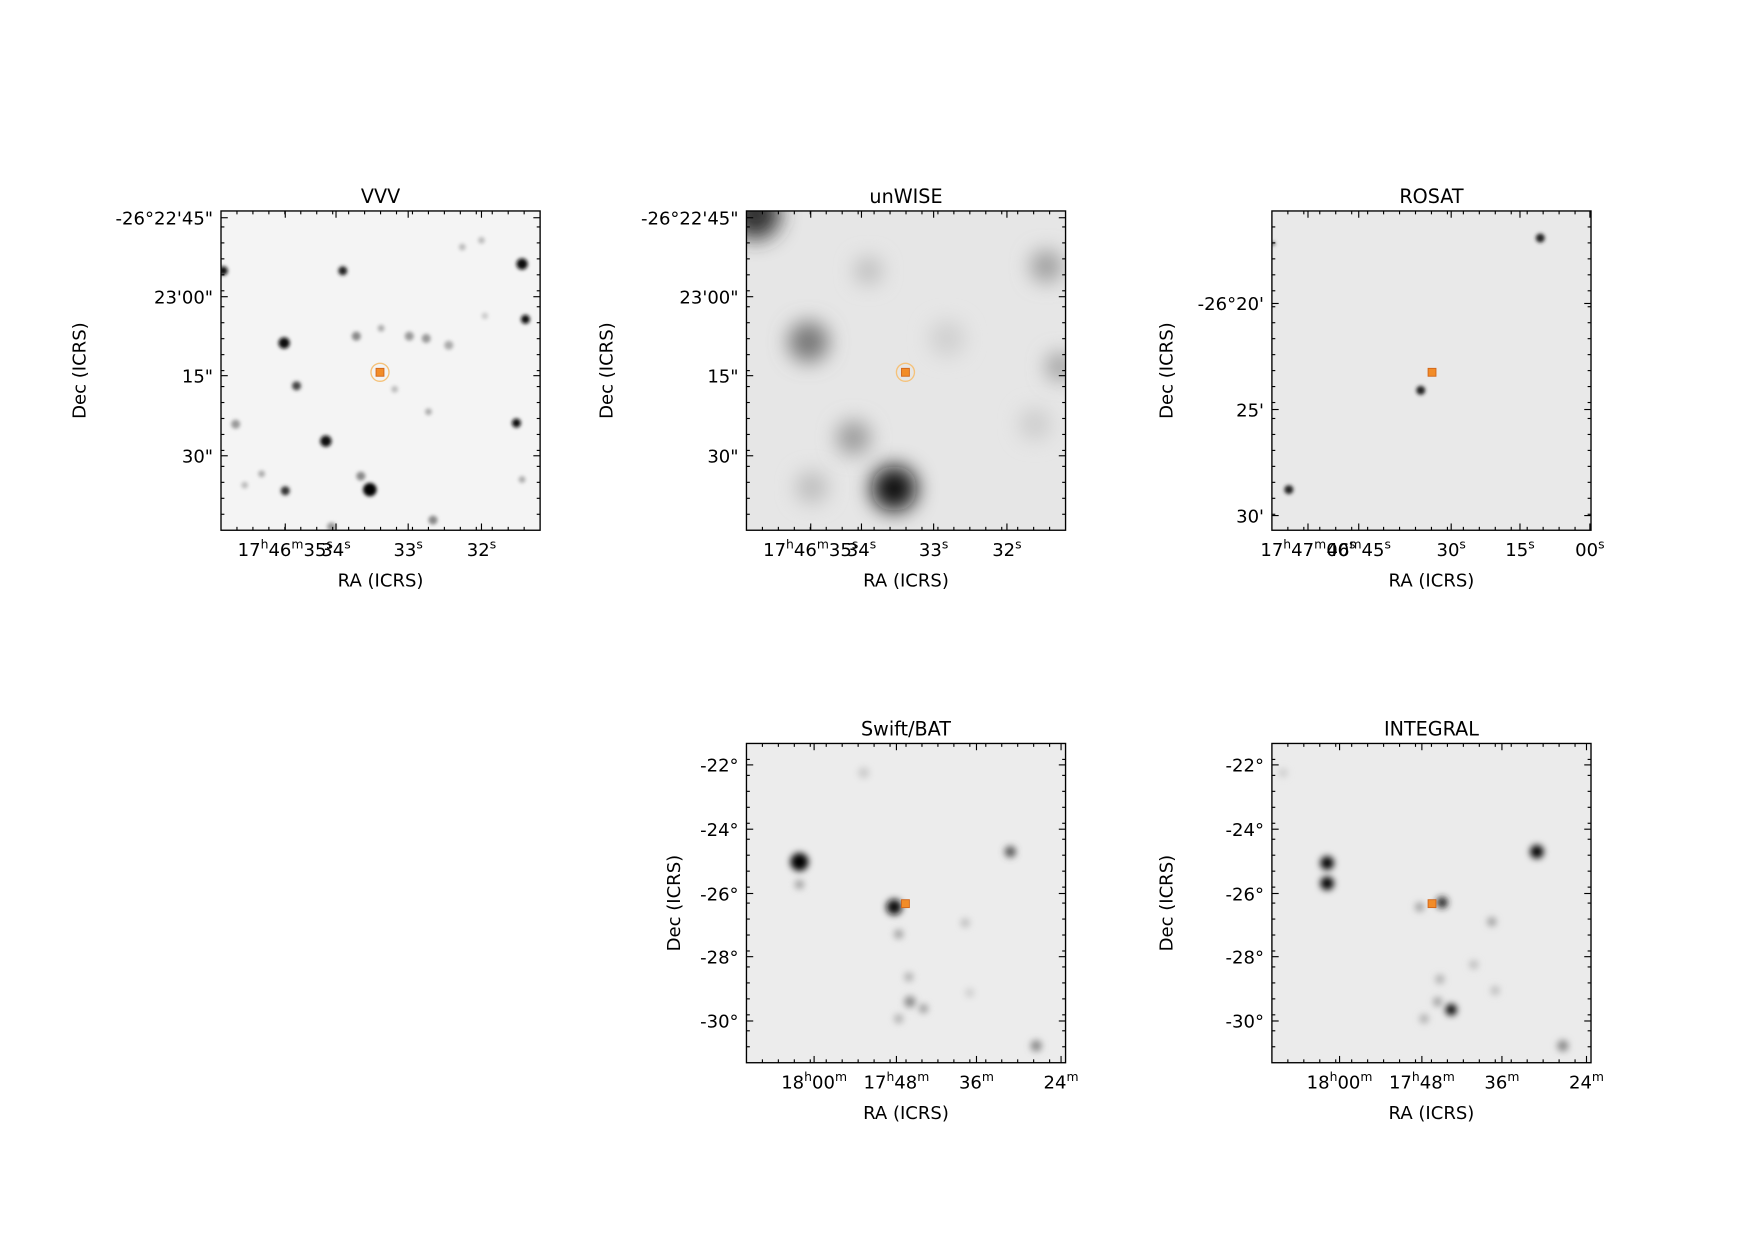 The height and width of the screenshot is (1250, 1750). Describe the element at coordinates (1250, 410) in the screenshot. I see `y-tick-label: 25'` at that location.